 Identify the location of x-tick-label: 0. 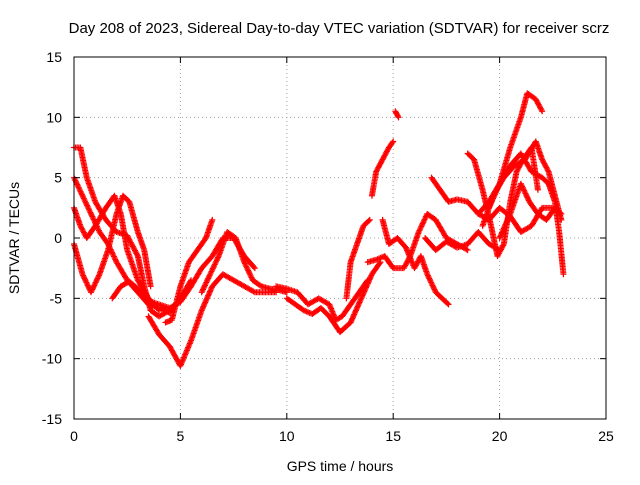
(74, 436).